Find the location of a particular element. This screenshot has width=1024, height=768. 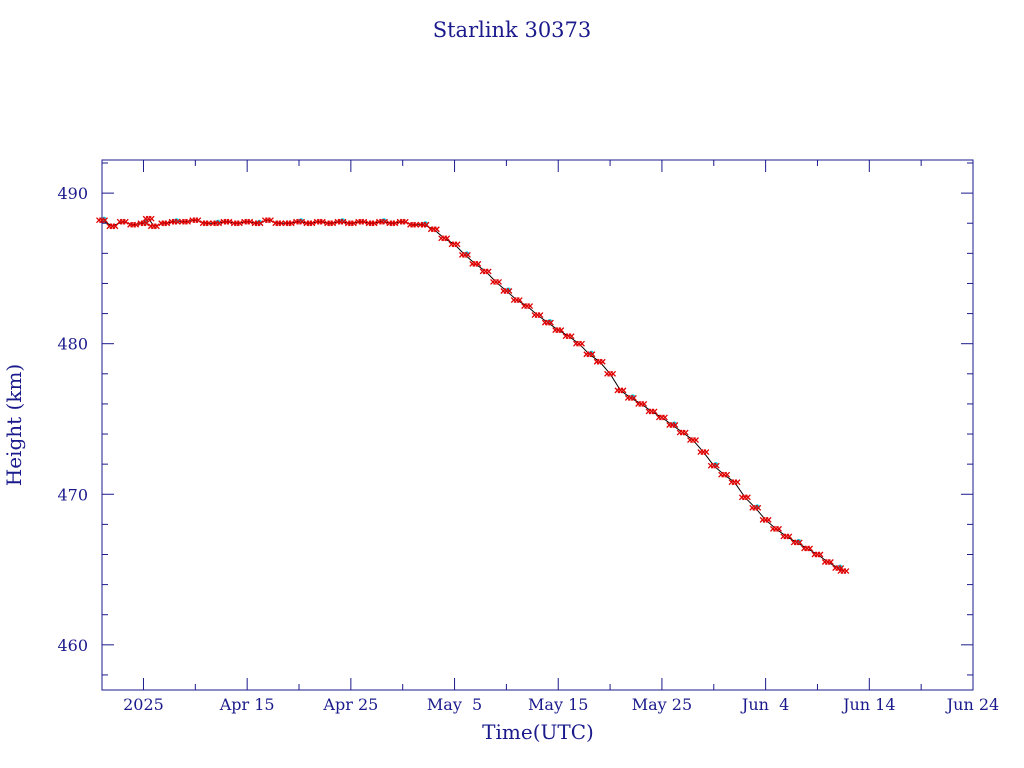

x-tick-label: May 25 is located at coordinates (662, 704).